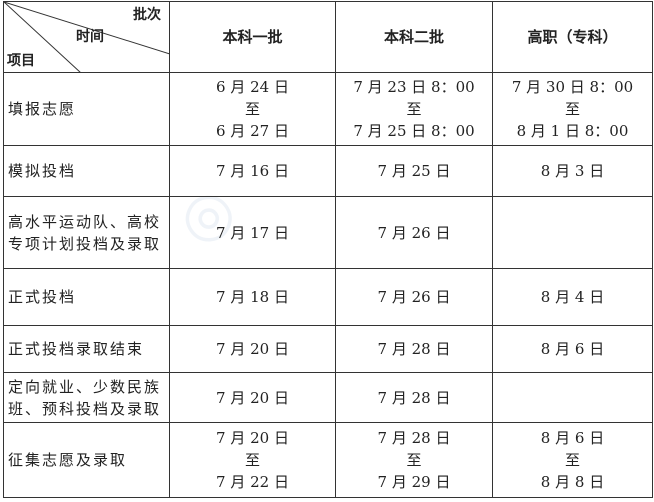 The height and width of the screenshot is (502, 654). I want to click on date-cell: 8 月 6 日至 8 月 8 日, so click(572, 460).